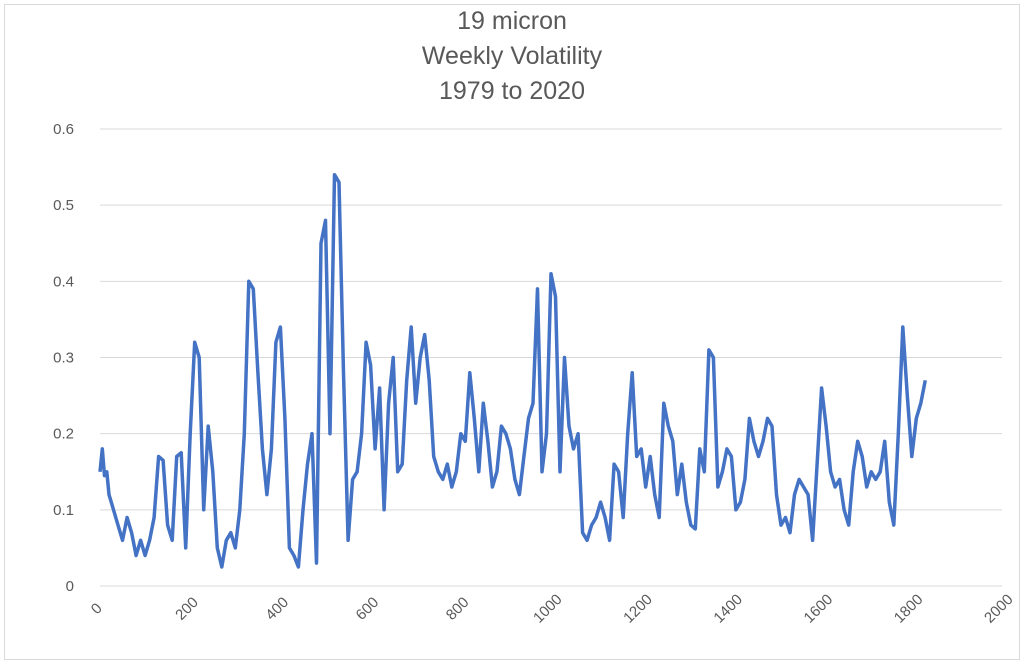 The width and height of the screenshot is (1024, 664). Describe the element at coordinates (999, 609) in the screenshot. I see `x-tick-label: 2000` at that location.